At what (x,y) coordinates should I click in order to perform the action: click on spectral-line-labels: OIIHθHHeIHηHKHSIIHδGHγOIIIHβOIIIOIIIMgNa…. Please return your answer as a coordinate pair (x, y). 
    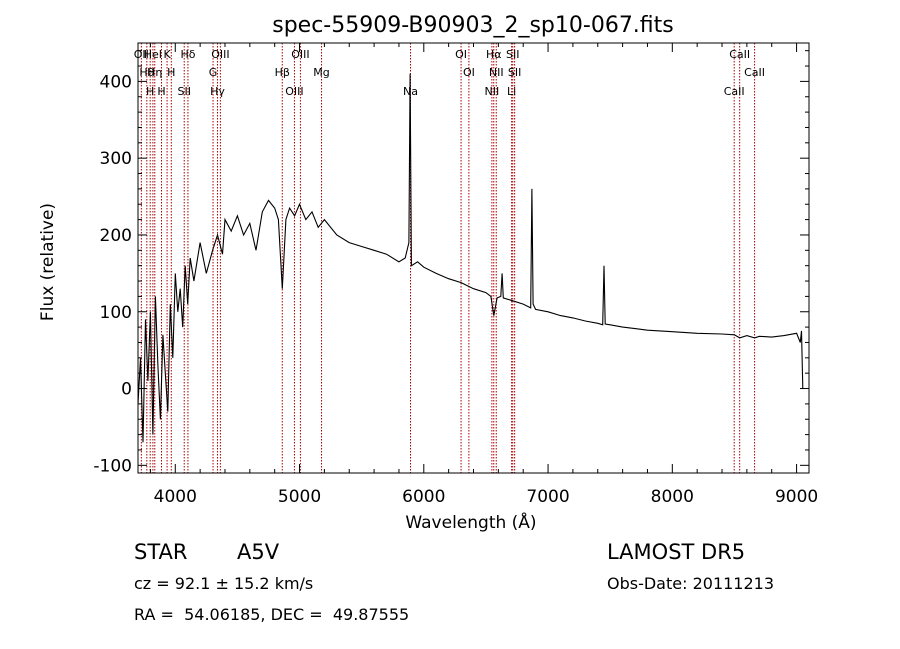
    Looking at the image, I should click on (449, 73).